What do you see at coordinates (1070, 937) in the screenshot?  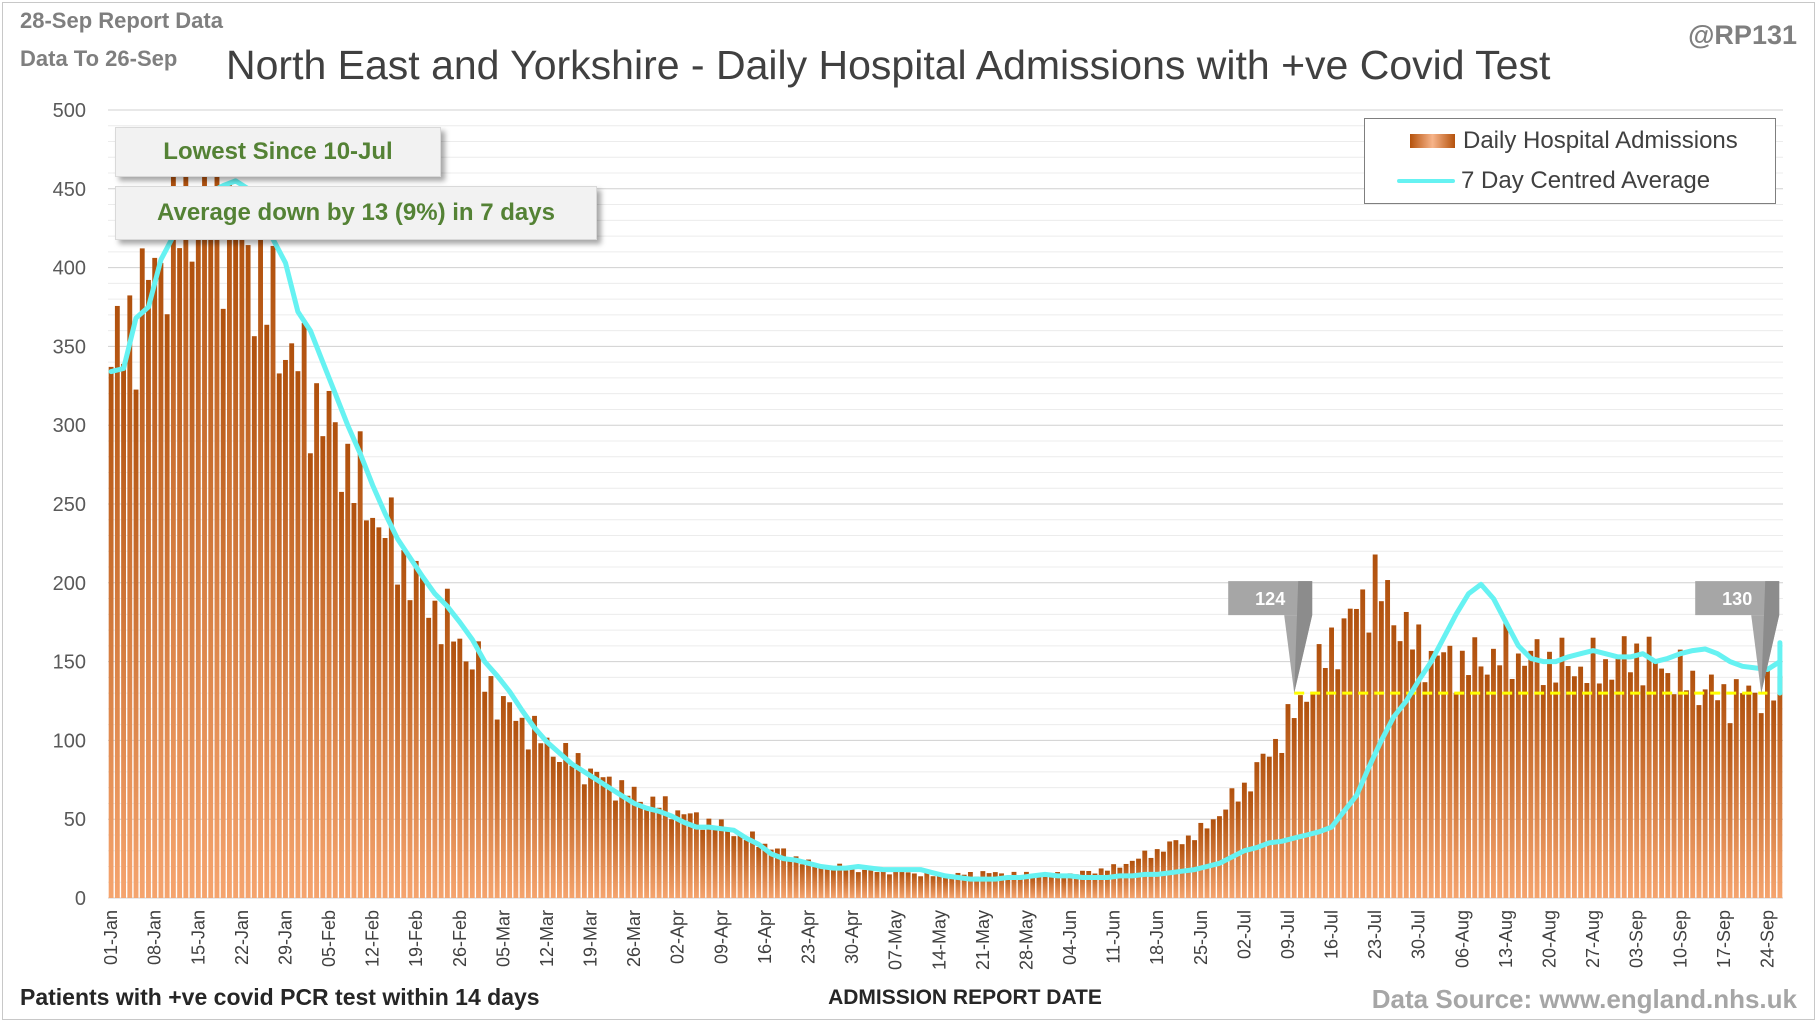 I see `x-tick-label: 04-Jun` at bounding box center [1070, 937].